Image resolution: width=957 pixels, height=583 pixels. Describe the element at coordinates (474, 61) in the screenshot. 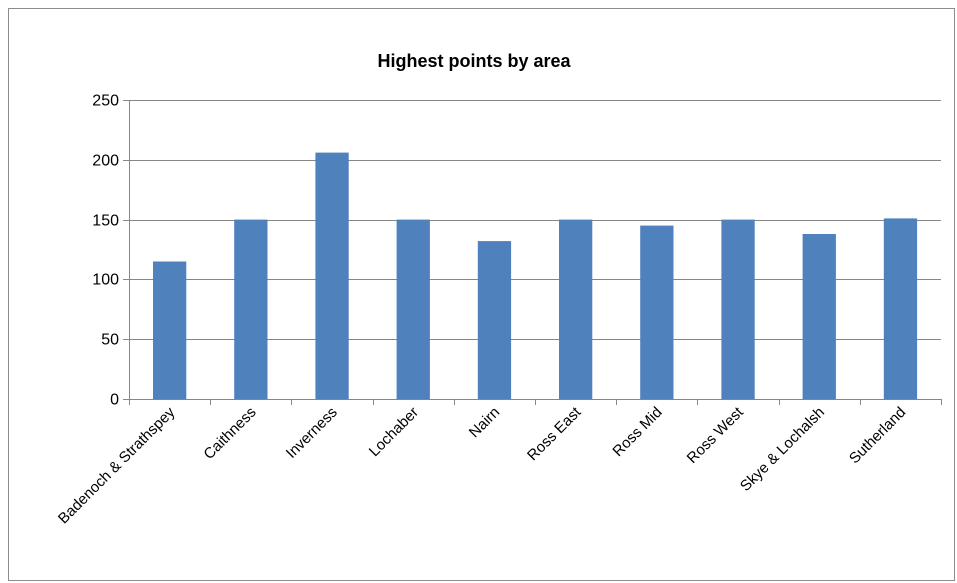

I see `chart-title: Highest points by area` at that location.